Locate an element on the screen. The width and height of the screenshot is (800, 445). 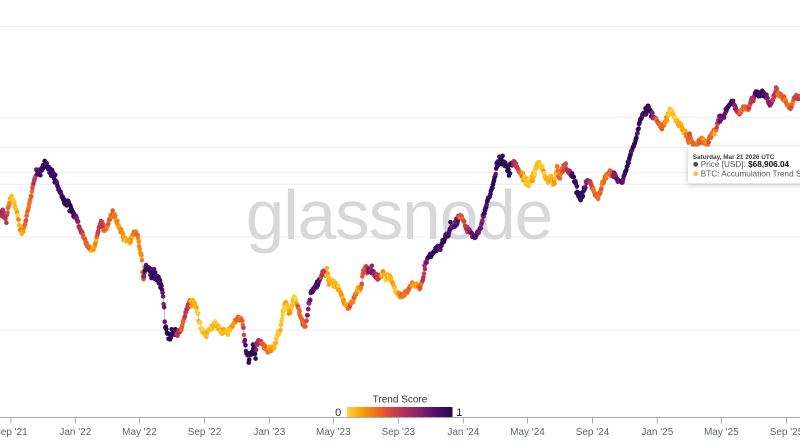
svg-text: Sep '21 is located at coordinates (14, 432).